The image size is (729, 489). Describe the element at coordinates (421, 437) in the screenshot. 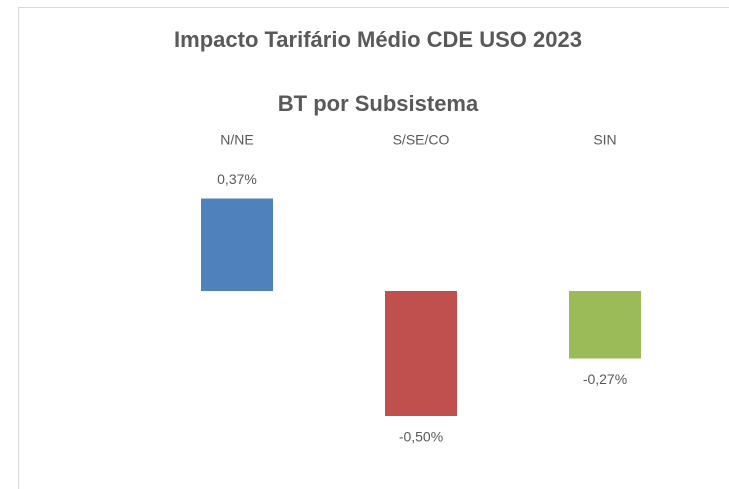

I see `value-label: -0,50%` at that location.